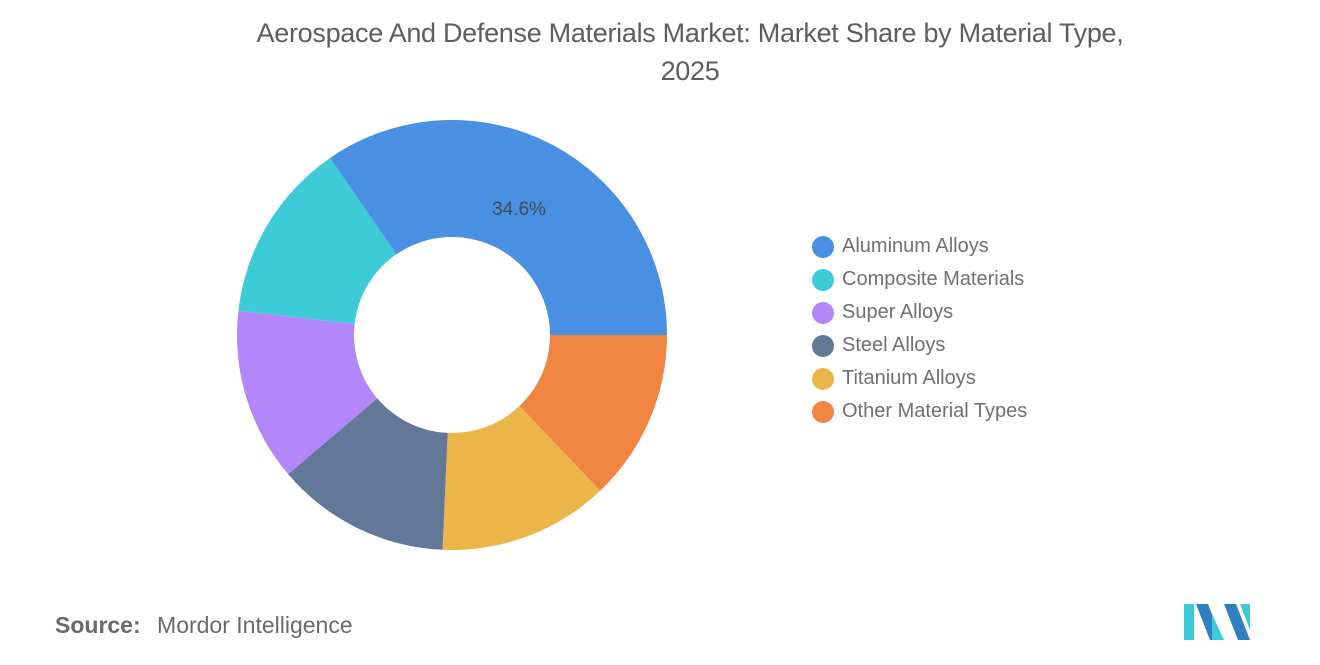 The height and width of the screenshot is (665, 1320). Describe the element at coordinates (690, 71) in the screenshot. I see `chart-title-line2: 2025` at that location.